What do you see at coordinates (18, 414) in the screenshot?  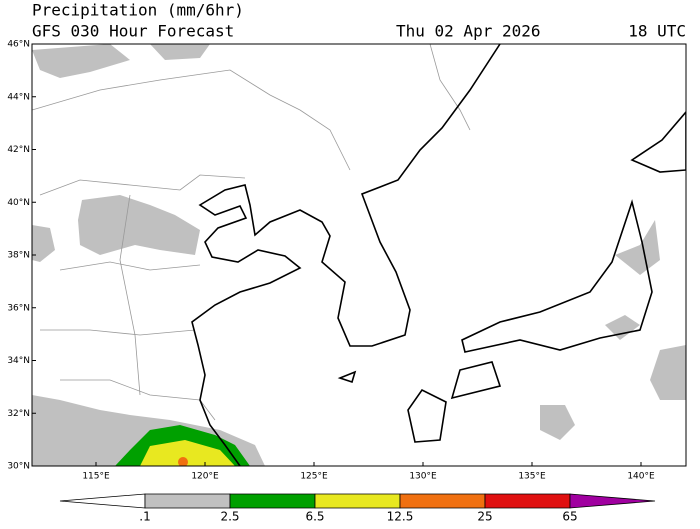 I see `lat-label: 32°N` at bounding box center [18, 414].